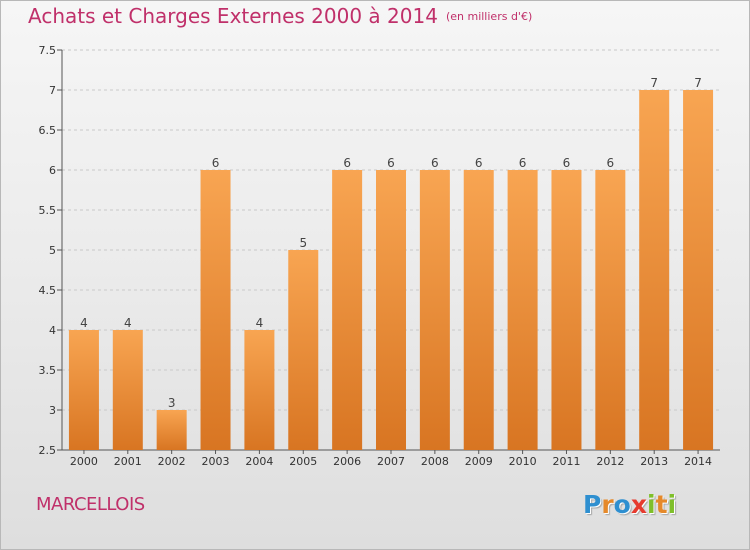  Describe the element at coordinates (216, 461) in the screenshot. I see `x-tick-label: 2003` at that location.